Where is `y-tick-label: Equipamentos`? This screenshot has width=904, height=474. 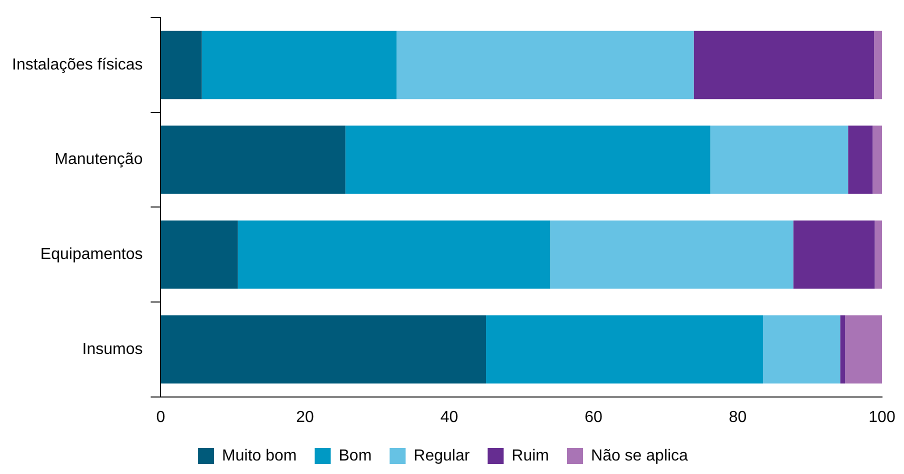
y-tick-label: Equipamentos is located at coordinates (91, 255).